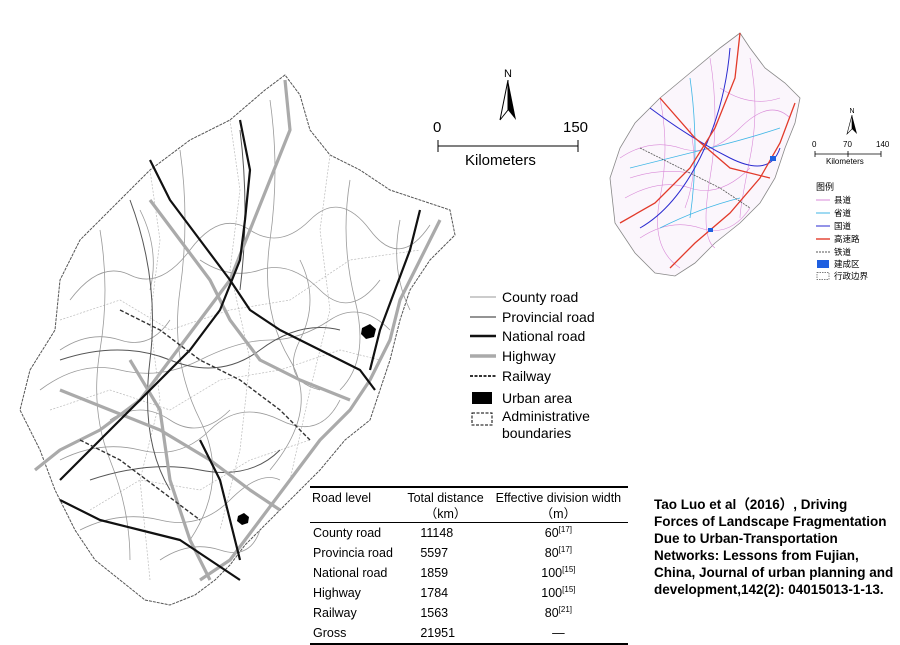 This screenshot has width=900, height=645. Describe the element at coordinates (544, 336) in the screenshot. I see `legend-label: National road` at that location.